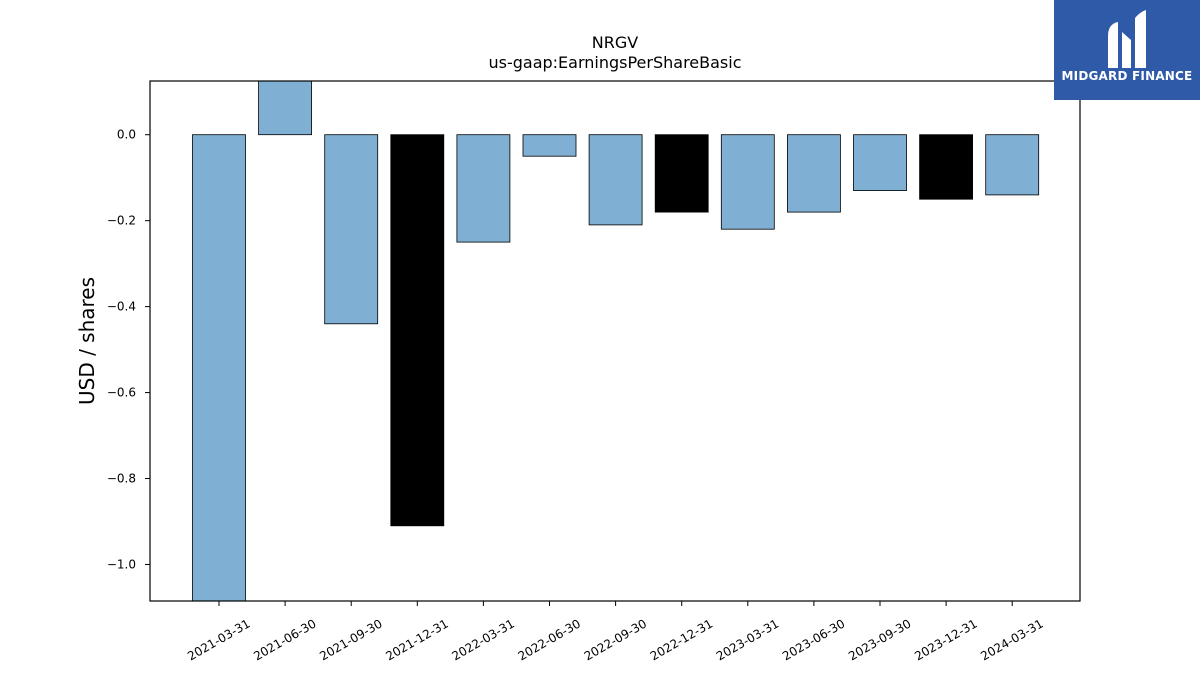  I want to click on x-tick-label: 2022-06-30, so click(549, 639).